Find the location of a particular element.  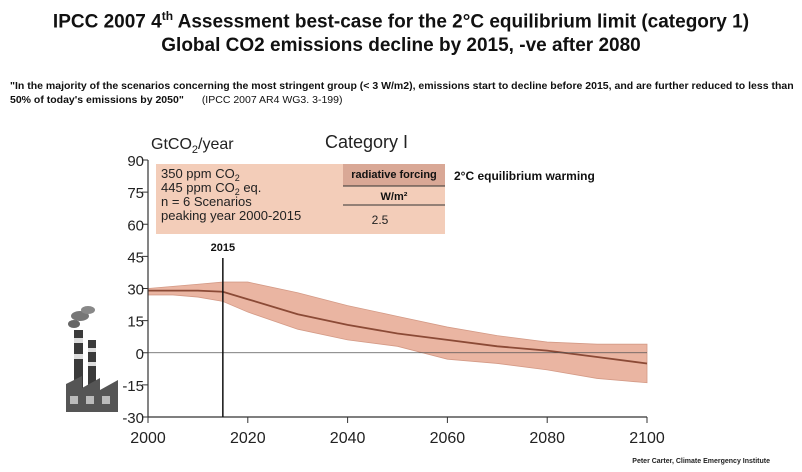

legend-forcing-value: 2.5 is located at coordinates (380, 220).